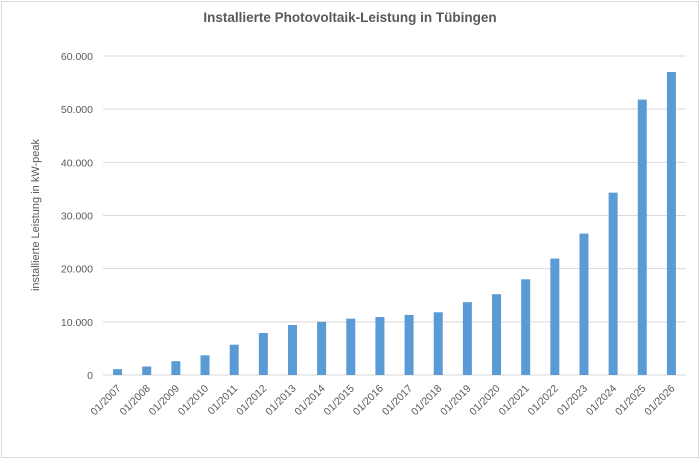 Image resolution: width=700 pixels, height=459 pixels. Describe the element at coordinates (659, 400) in the screenshot. I see `x-tick-label: 01/2026` at that location.